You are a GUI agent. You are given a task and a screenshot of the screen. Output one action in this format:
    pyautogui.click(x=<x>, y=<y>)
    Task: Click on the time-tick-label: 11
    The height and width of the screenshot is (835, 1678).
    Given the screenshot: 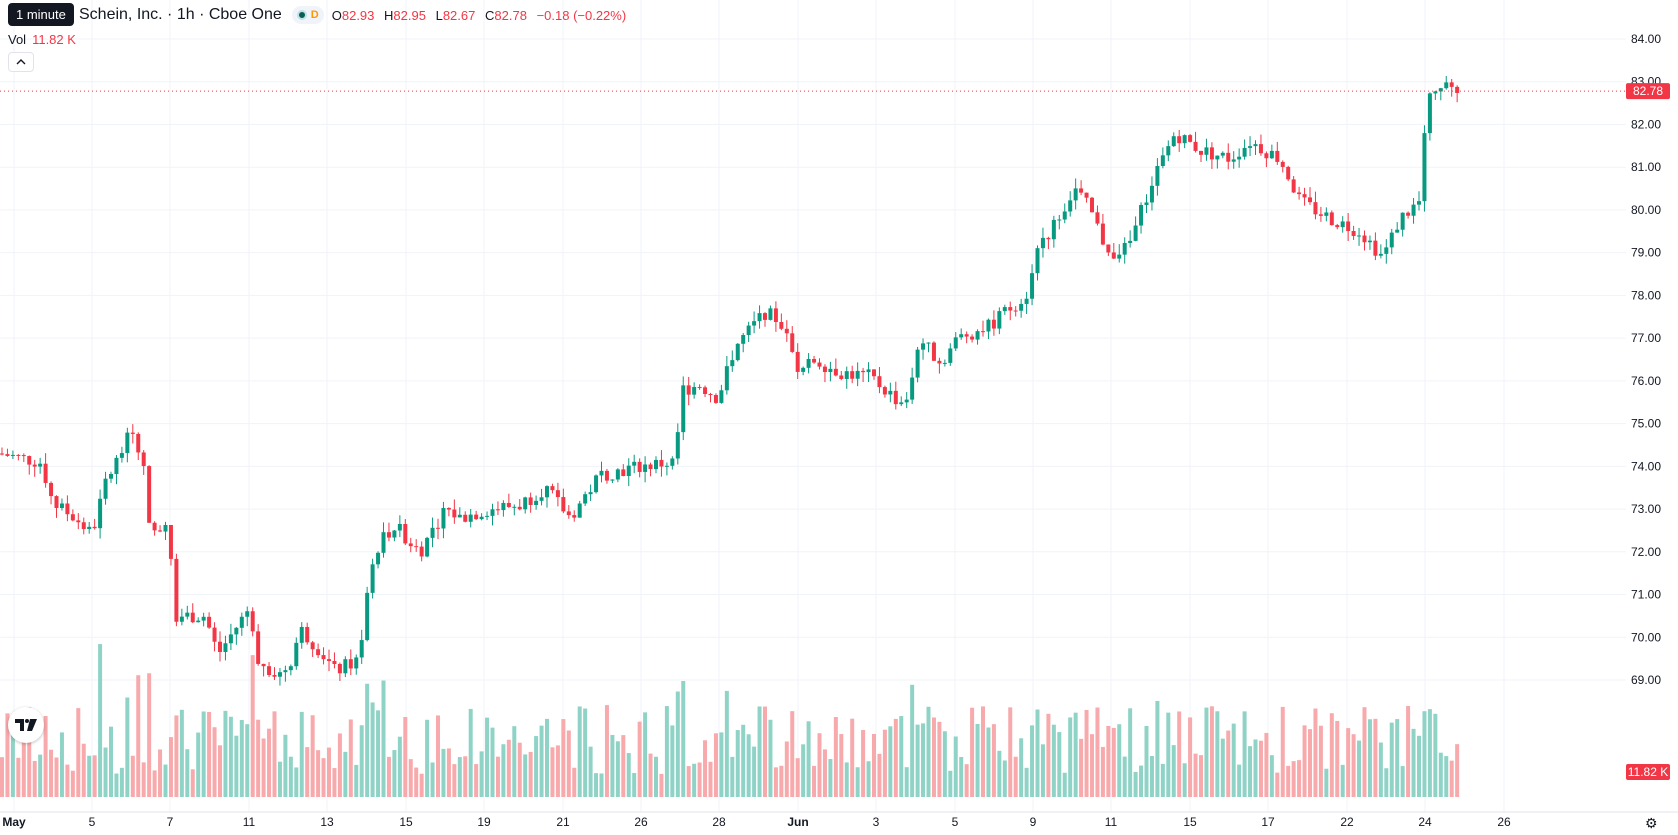 What is the action you would take?
    pyautogui.click(x=249, y=822)
    